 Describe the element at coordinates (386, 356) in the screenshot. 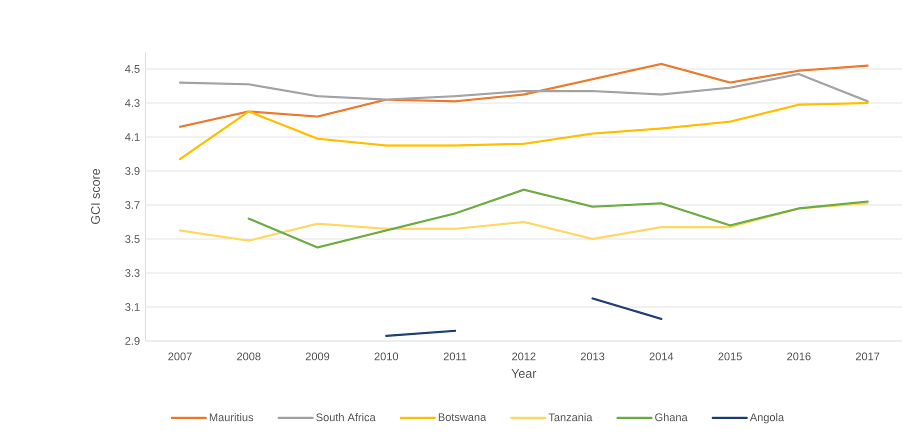

I see `x-tick-label: 2010` at that location.